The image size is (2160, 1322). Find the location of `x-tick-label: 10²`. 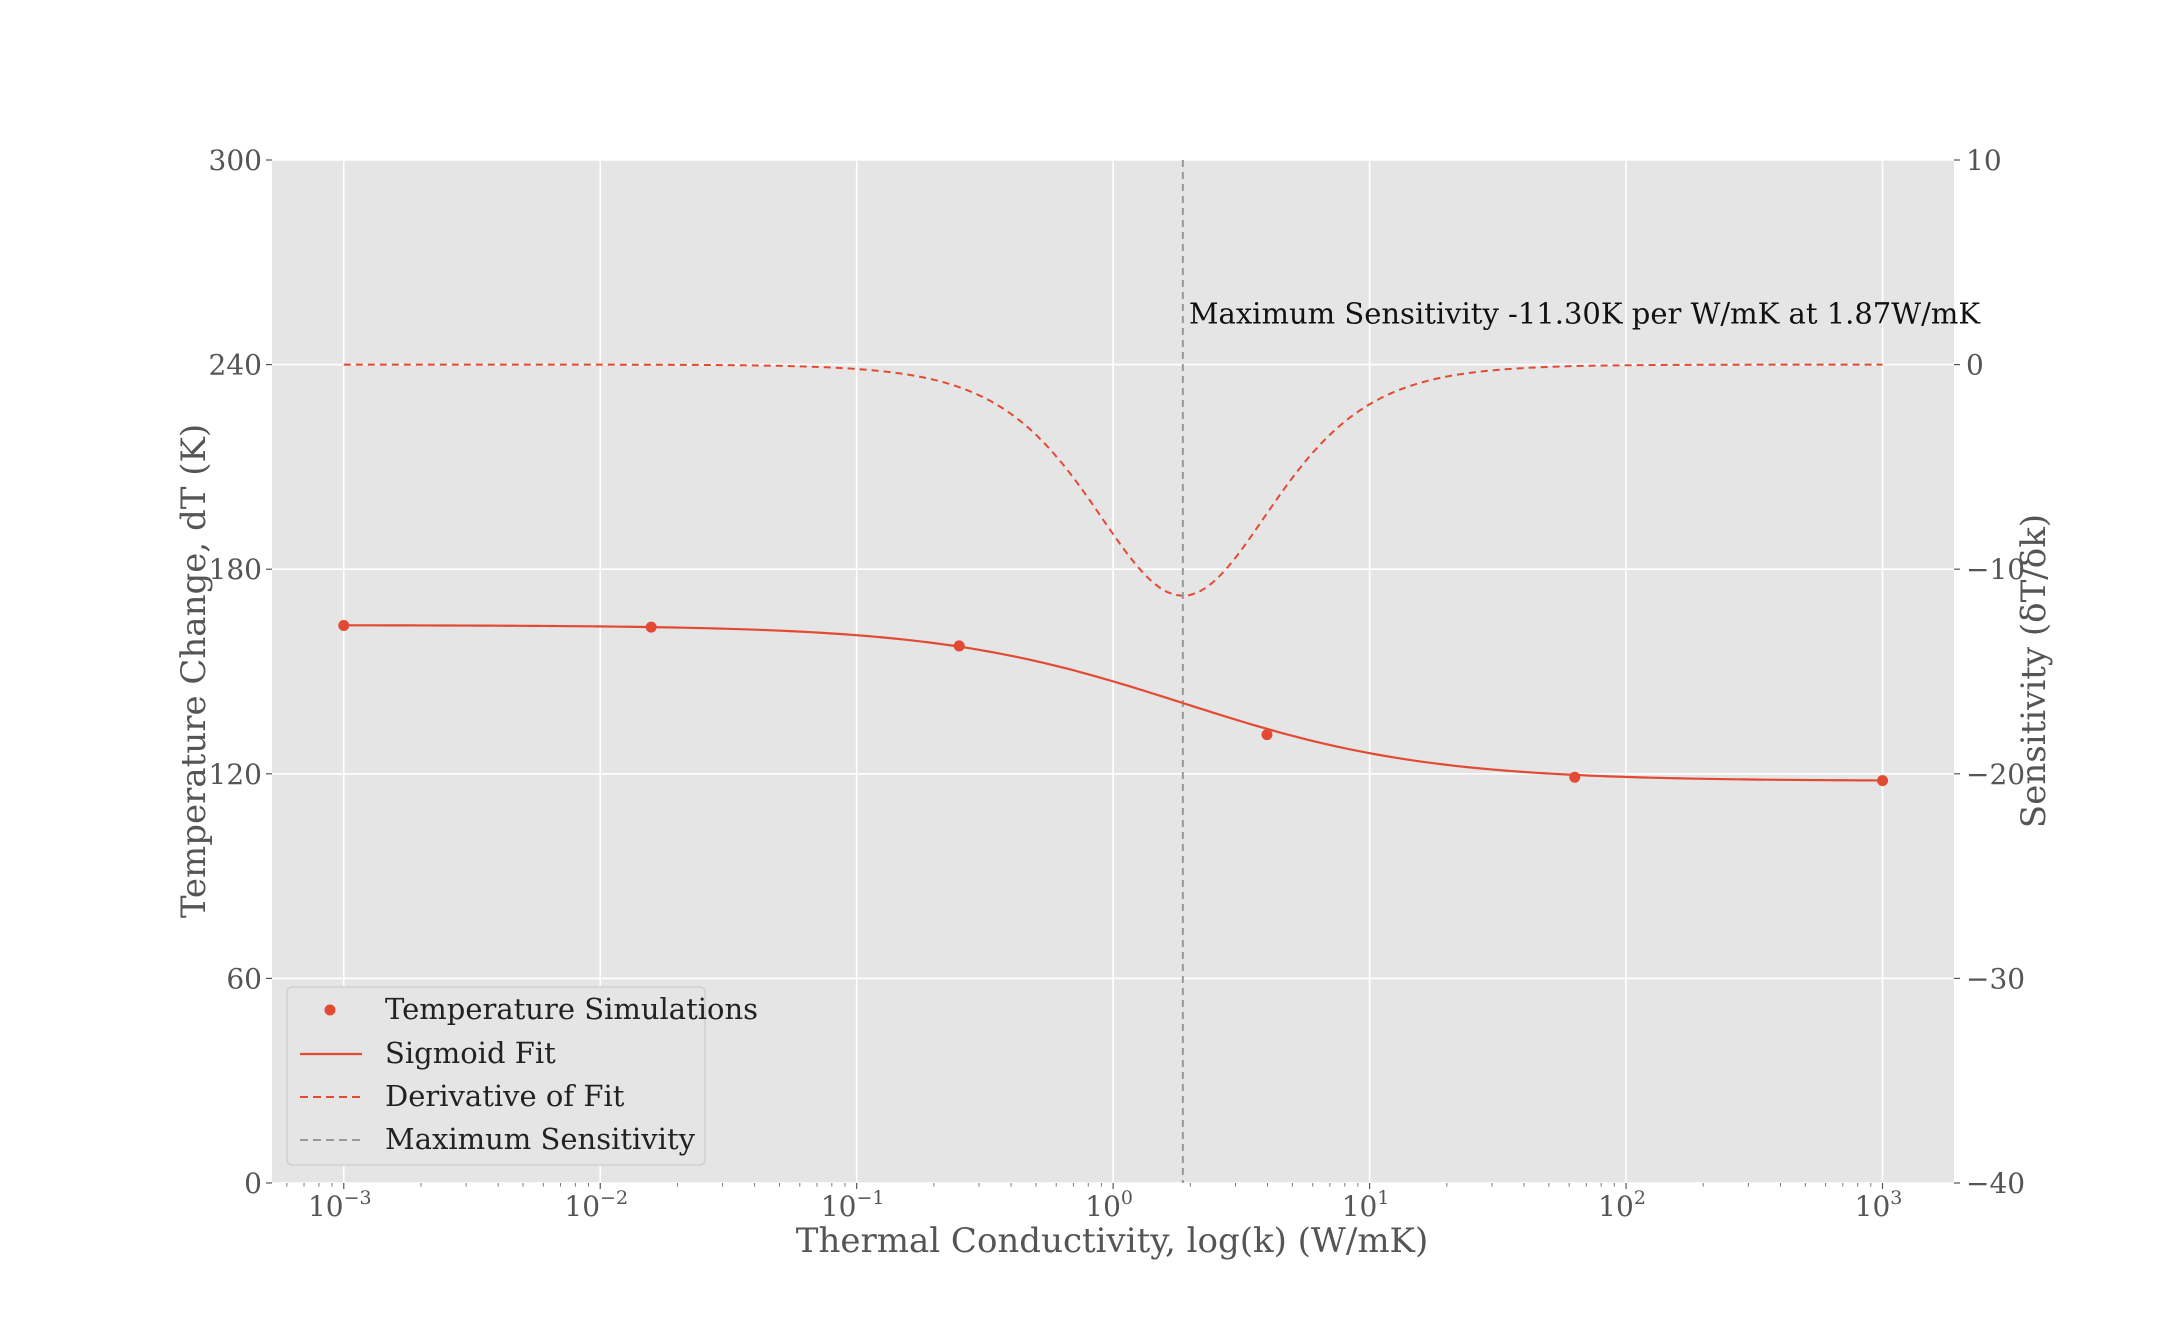

x-tick-label: 10² is located at coordinates (1622, 1205).